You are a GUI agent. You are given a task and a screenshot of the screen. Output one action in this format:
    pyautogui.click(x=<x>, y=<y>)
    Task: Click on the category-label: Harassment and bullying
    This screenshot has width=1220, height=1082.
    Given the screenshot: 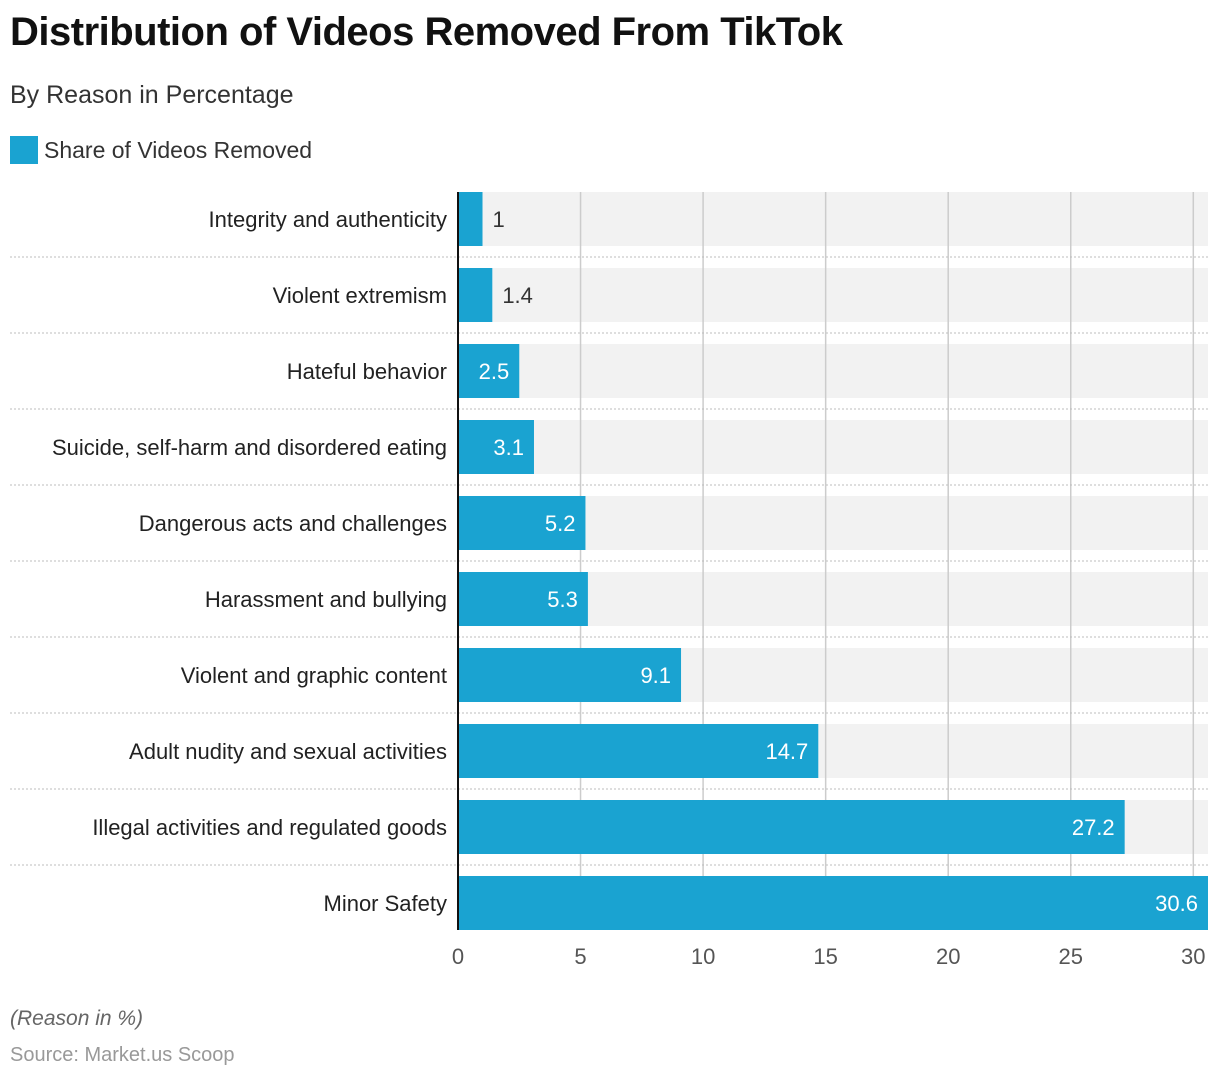 What is the action you would take?
    pyautogui.click(x=326, y=599)
    